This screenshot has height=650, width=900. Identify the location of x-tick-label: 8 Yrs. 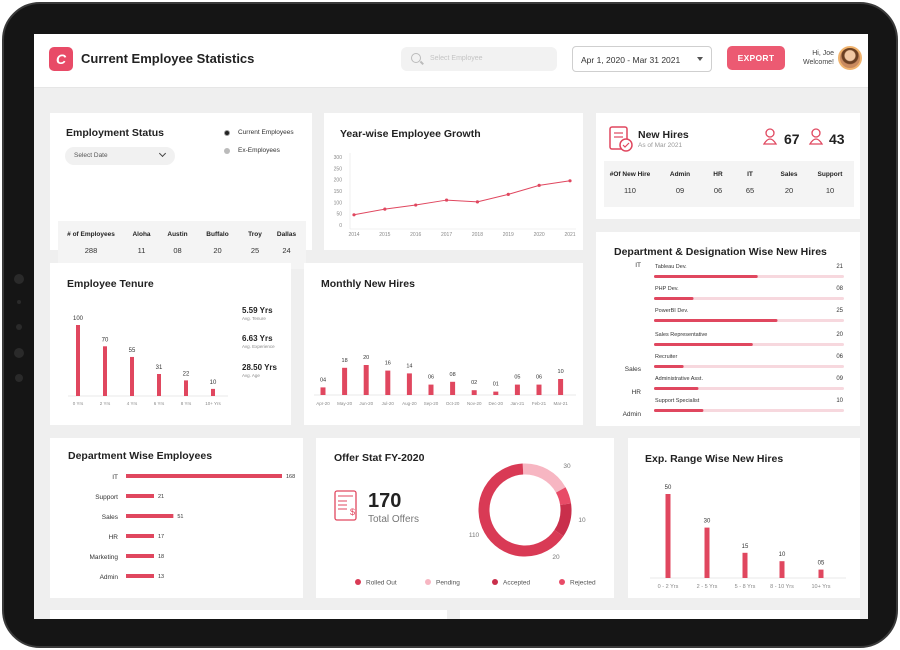
(186, 403).